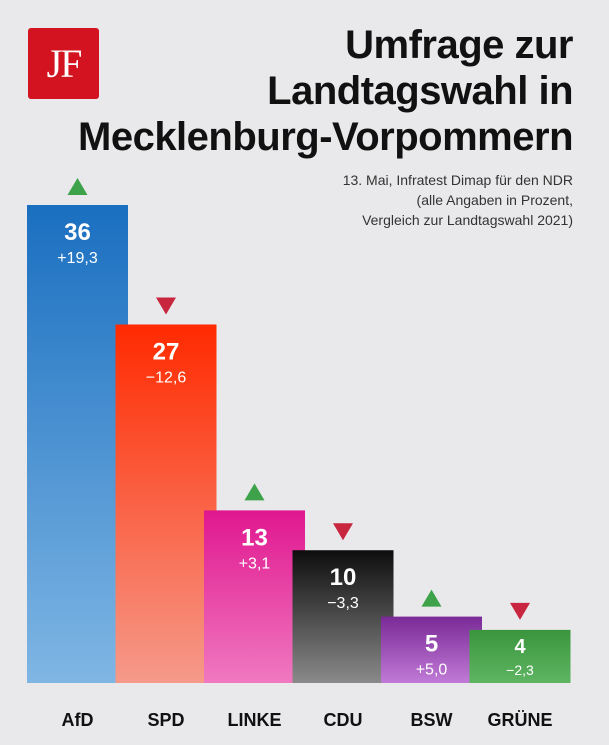  What do you see at coordinates (494, 200) in the screenshot?
I see `subtitle-line-2: (alle Angaben in Prozent,` at bounding box center [494, 200].